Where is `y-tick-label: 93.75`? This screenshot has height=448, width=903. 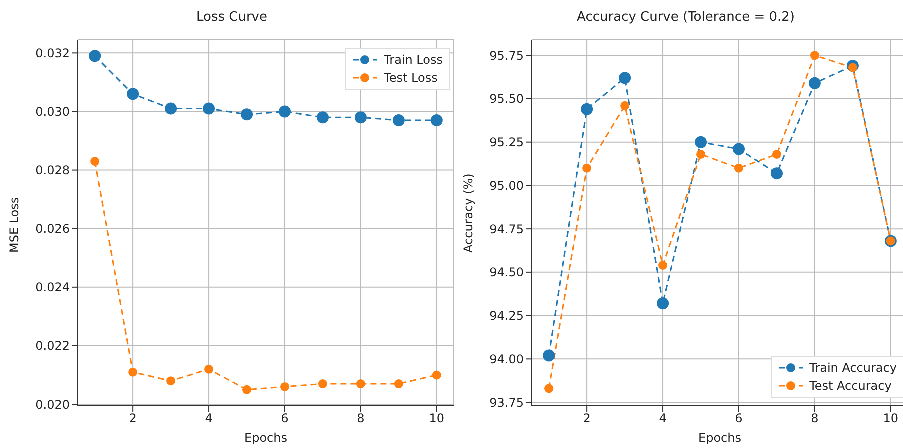 y-tick-label: 93.75 is located at coordinates (507, 403).